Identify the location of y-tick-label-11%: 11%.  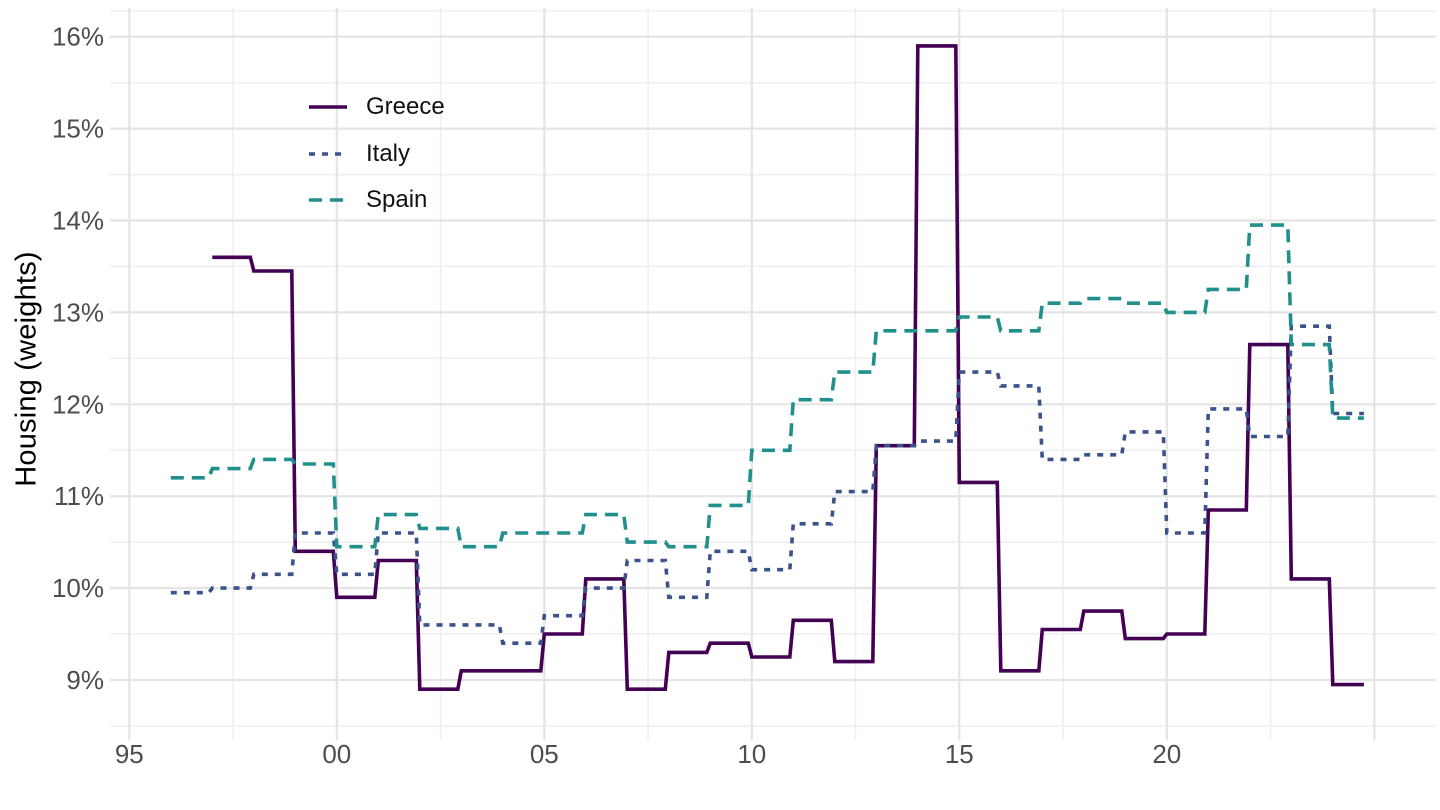
(79, 496).